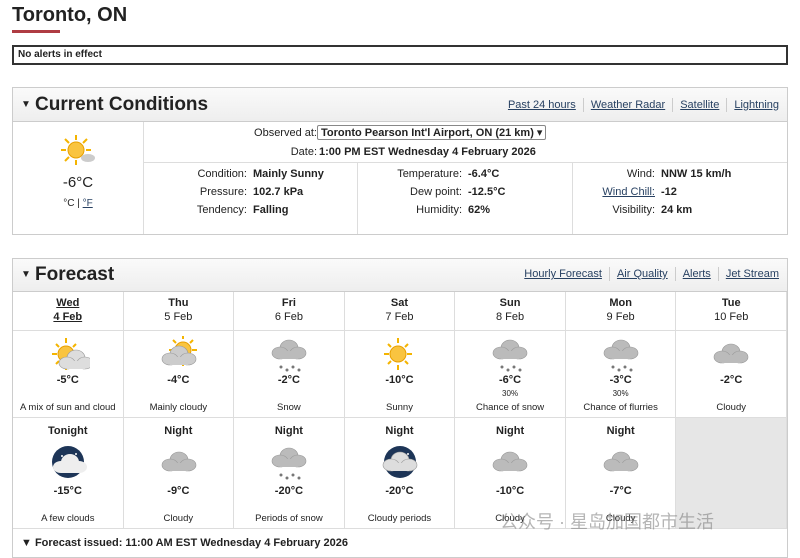 The height and width of the screenshot is (558, 800). Describe the element at coordinates (628, 192) in the screenshot. I see `field-label: Wind Chill:` at that location.